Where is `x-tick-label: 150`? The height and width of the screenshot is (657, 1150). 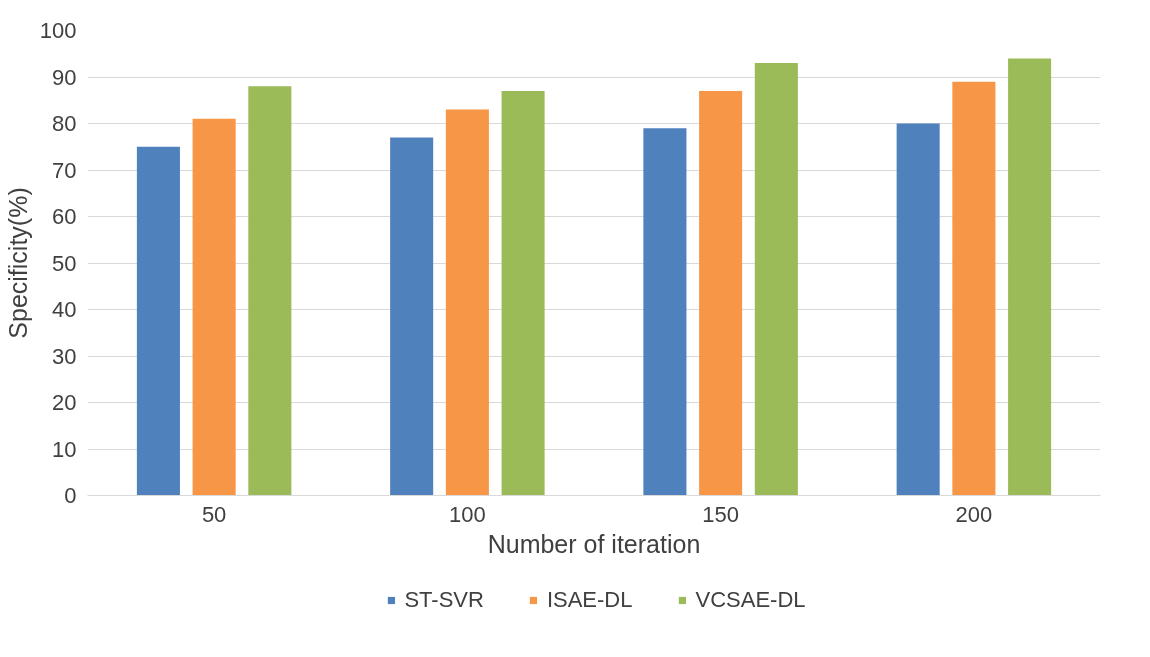 x-tick-label: 150 is located at coordinates (720, 514).